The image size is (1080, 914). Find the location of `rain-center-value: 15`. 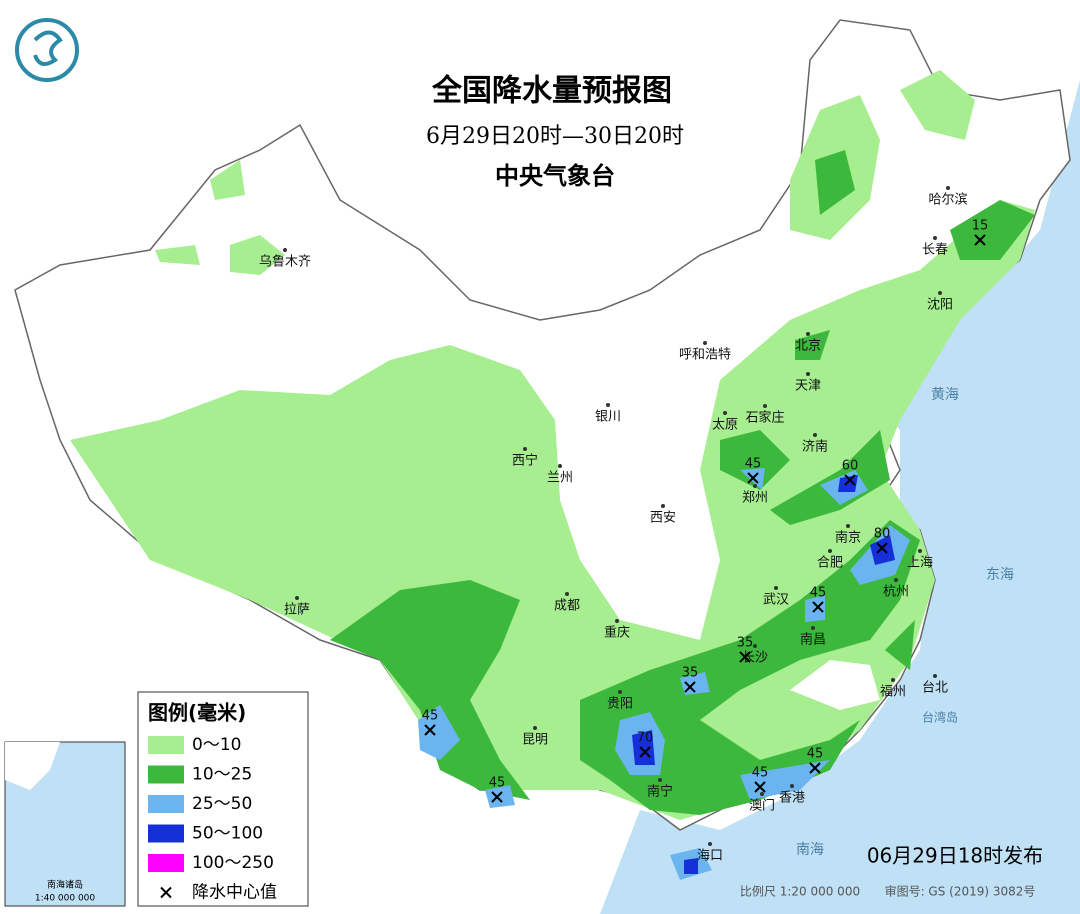

rain-center-value: 15 is located at coordinates (980, 226).